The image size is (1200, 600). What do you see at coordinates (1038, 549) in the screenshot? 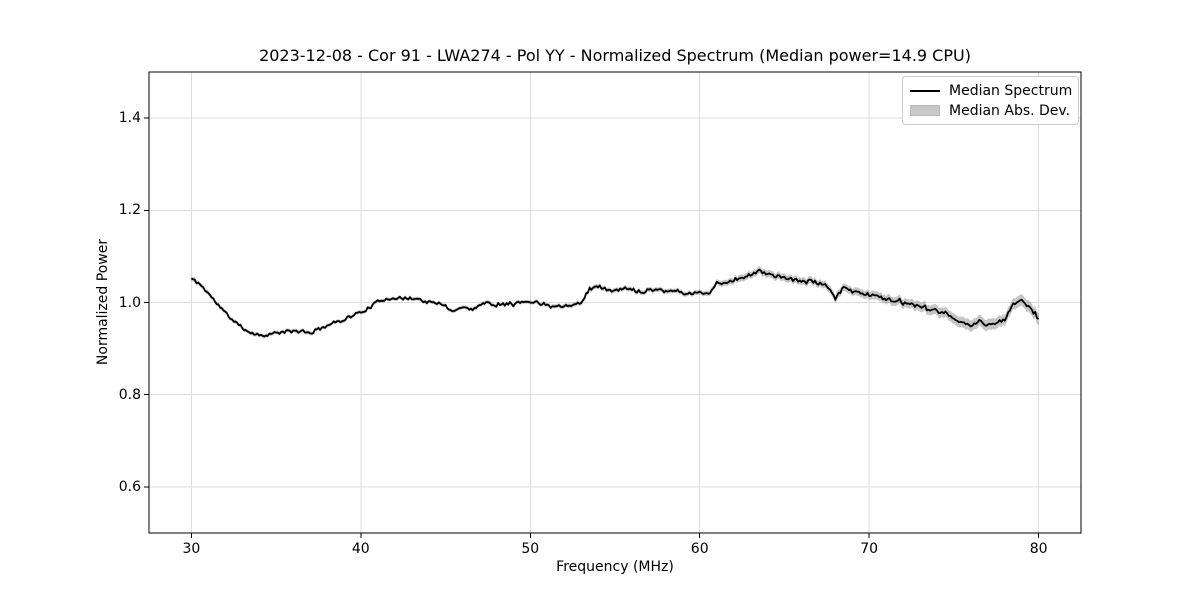
I see `x-tick-label: 80` at bounding box center [1038, 549].